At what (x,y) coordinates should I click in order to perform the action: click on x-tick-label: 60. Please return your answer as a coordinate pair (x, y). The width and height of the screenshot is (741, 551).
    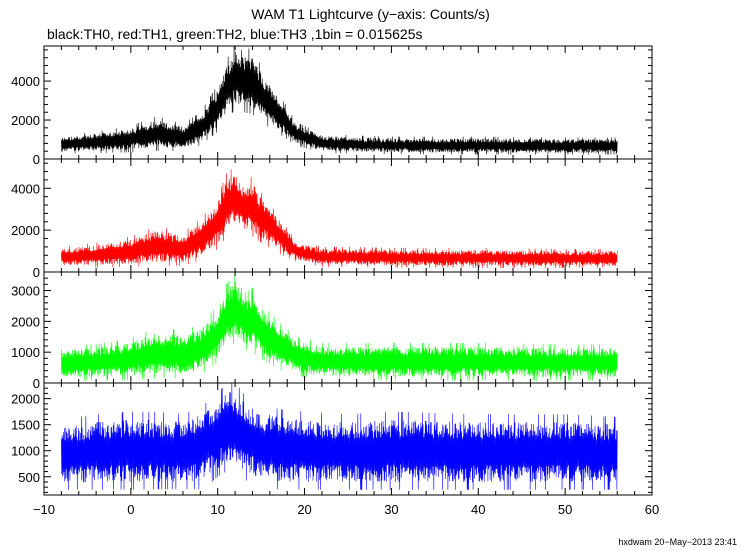
    Looking at the image, I should click on (652, 509).